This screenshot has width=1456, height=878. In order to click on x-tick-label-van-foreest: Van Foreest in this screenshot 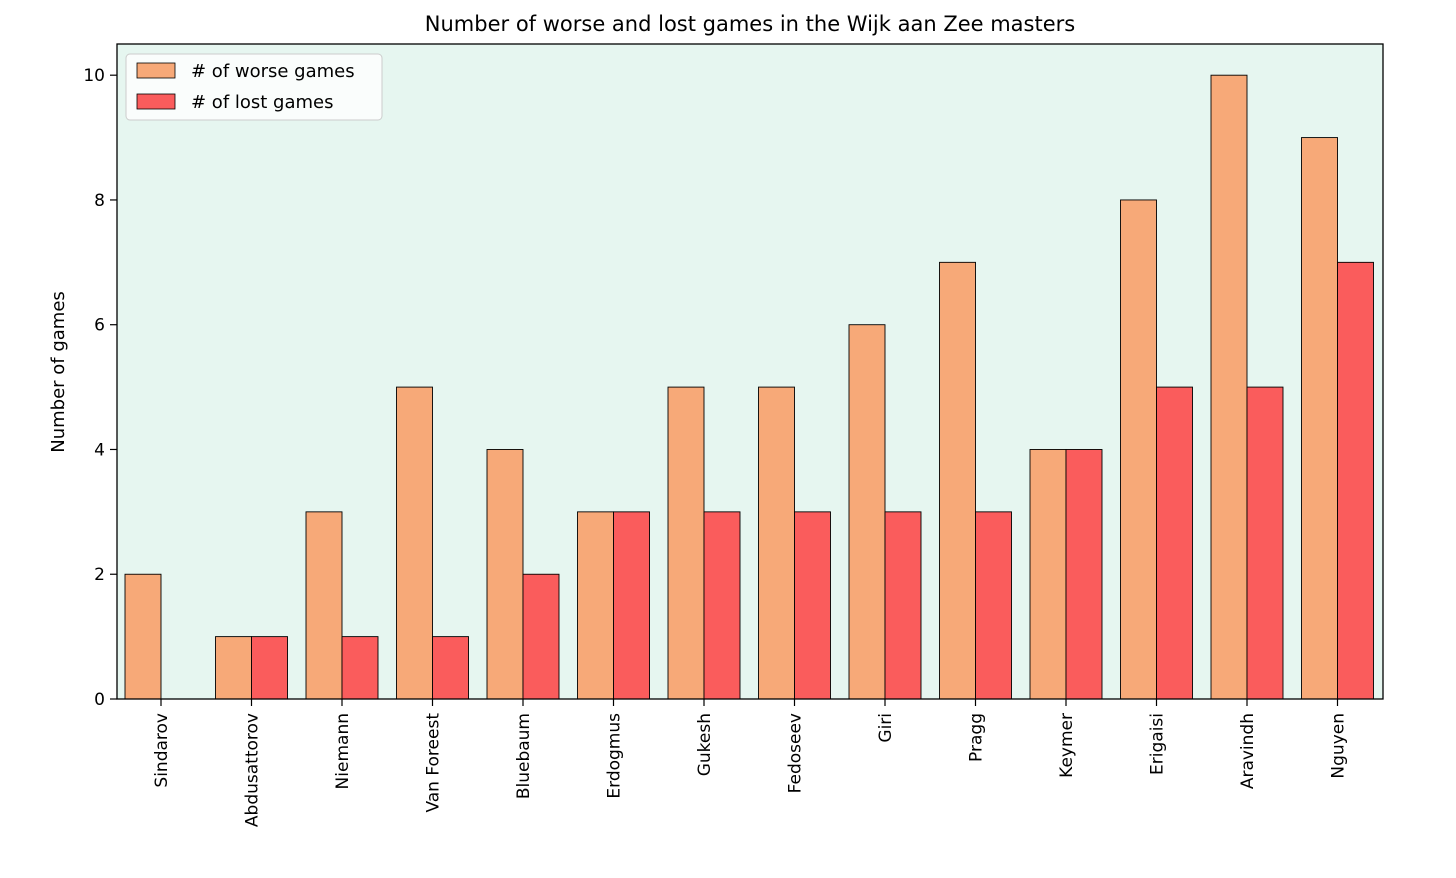, I will do `click(434, 763)`.